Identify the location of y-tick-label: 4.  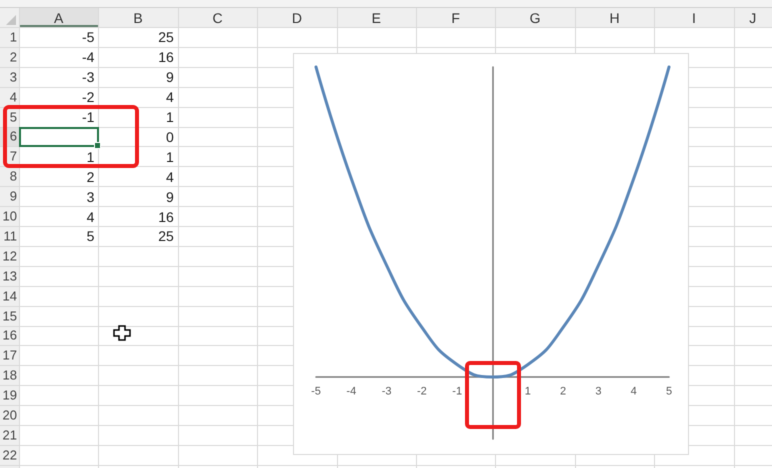
(13, 96).